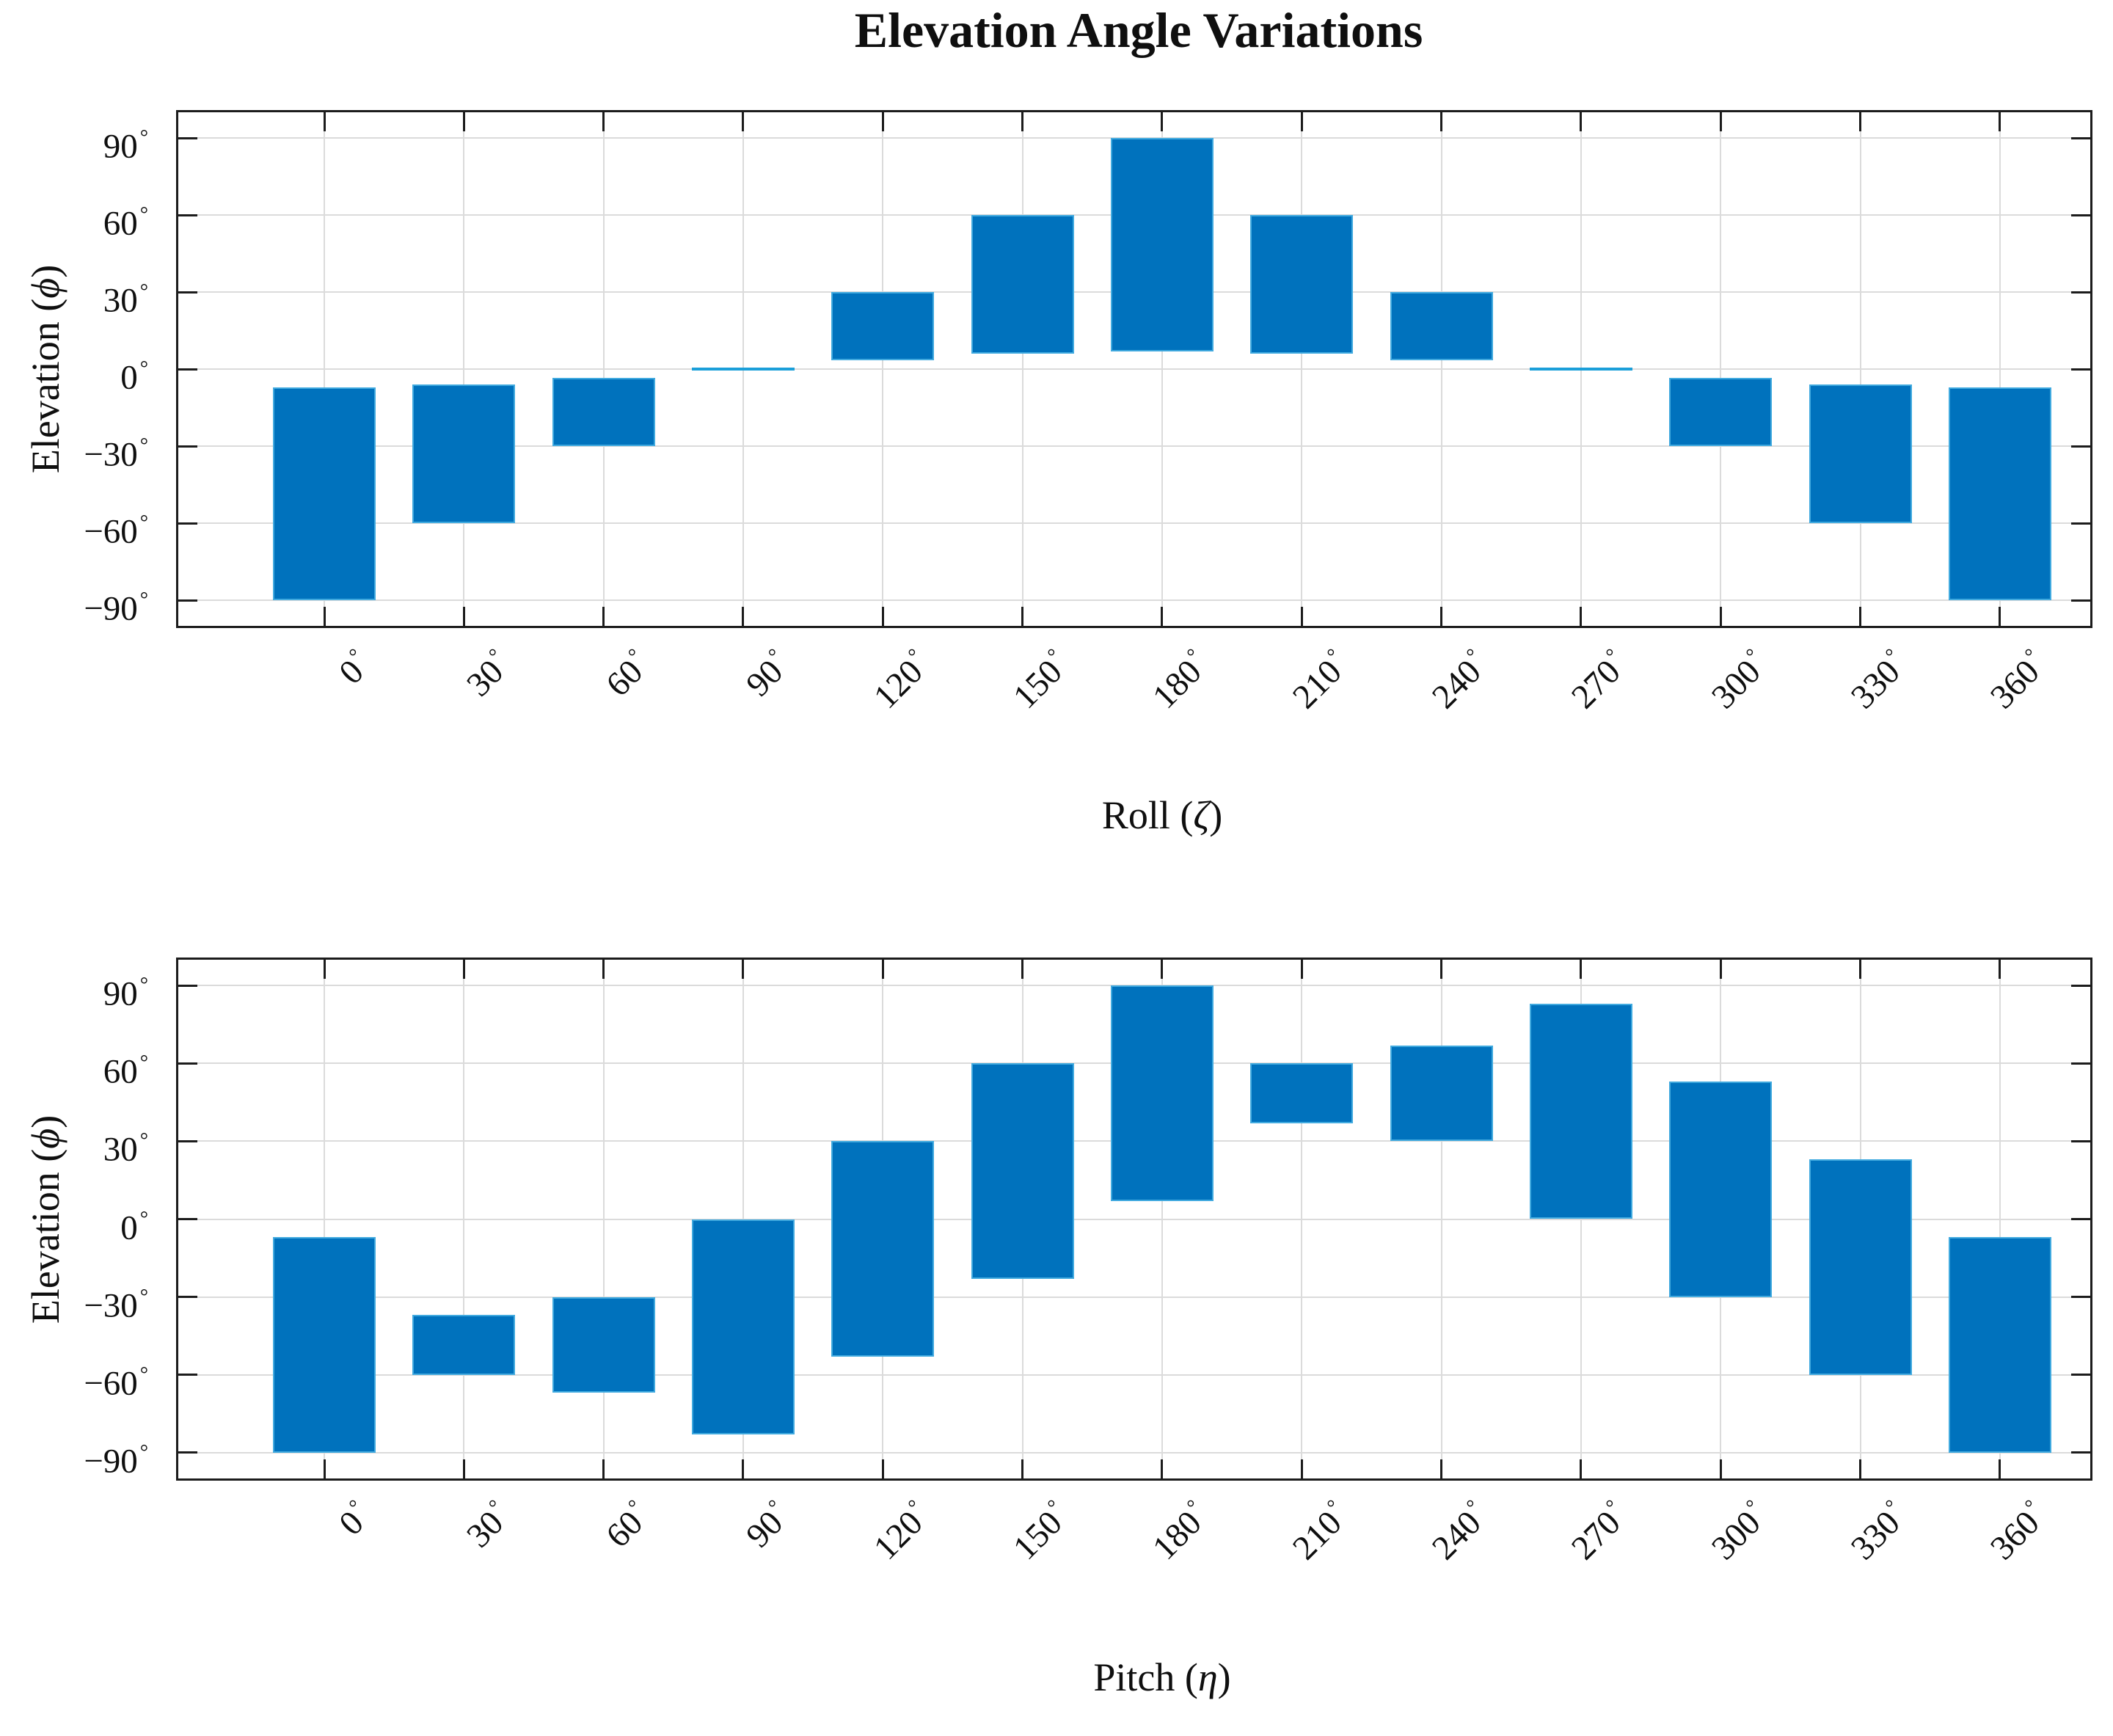 This screenshot has width=2113, height=1736. What do you see at coordinates (1022, 284) in the screenshot?
I see `bar-roll-150deg` at bounding box center [1022, 284].